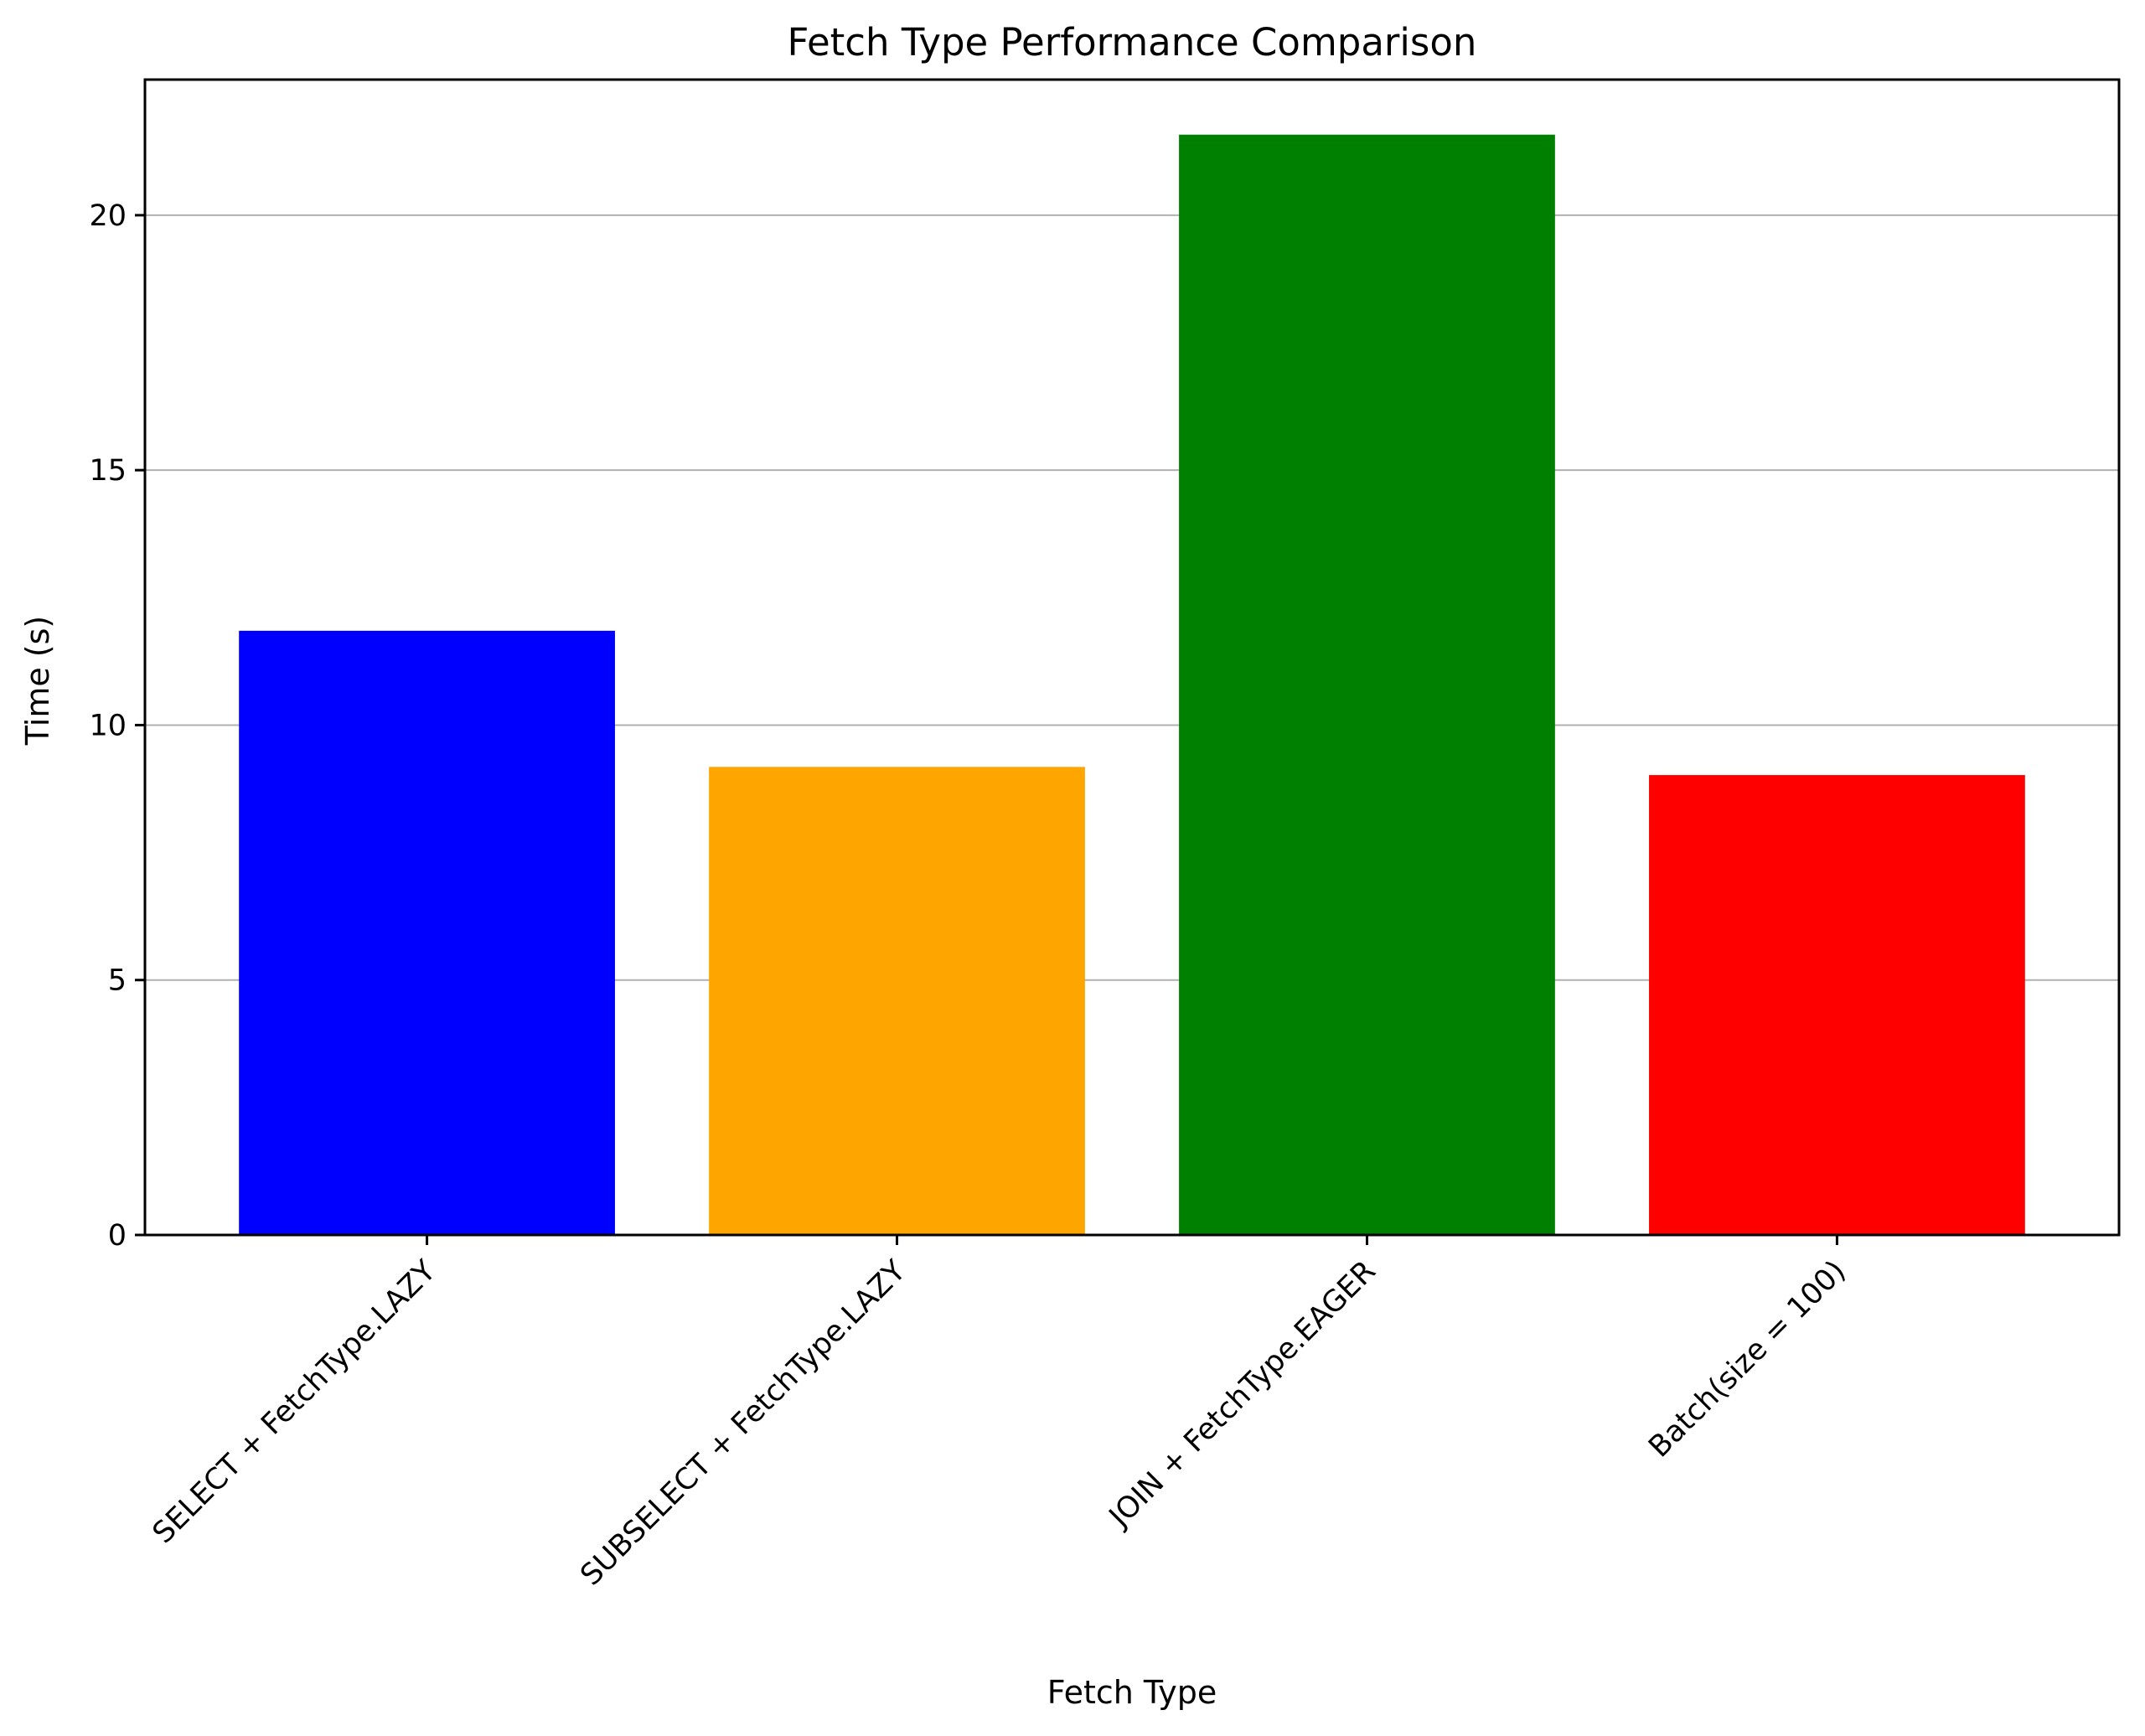 Image resolution: width=2145 pixels, height=1736 pixels. I want to click on y-axis-label: Time (s), so click(37, 682).